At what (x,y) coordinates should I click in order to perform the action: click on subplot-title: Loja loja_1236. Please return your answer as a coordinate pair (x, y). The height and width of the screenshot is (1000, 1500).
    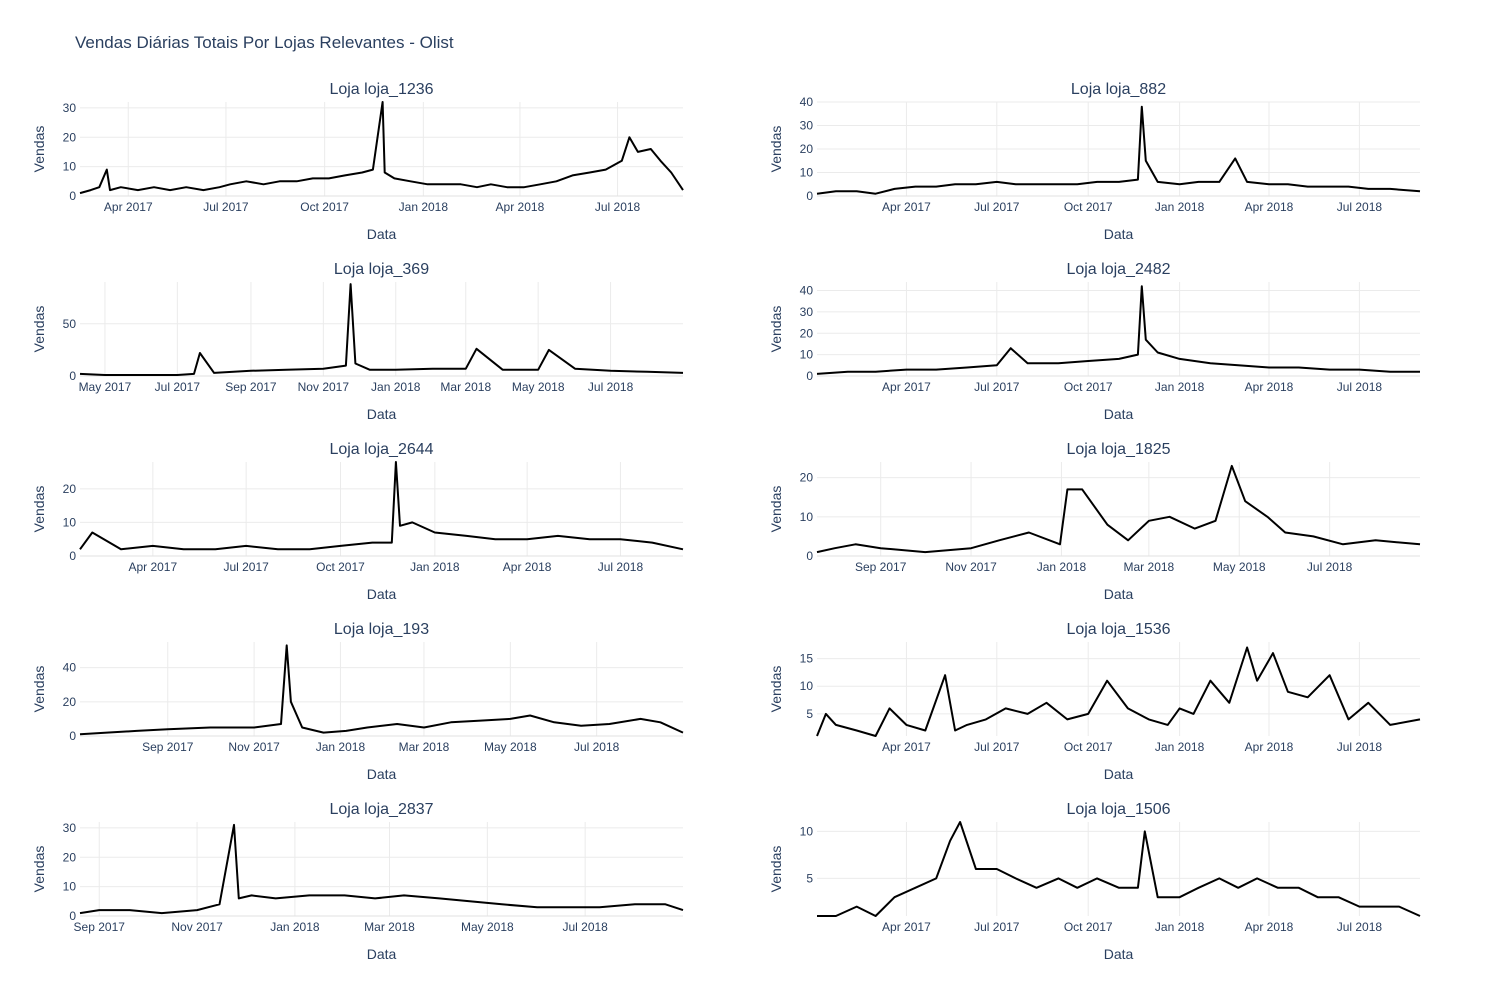
    Looking at the image, I should click on (381, 89).